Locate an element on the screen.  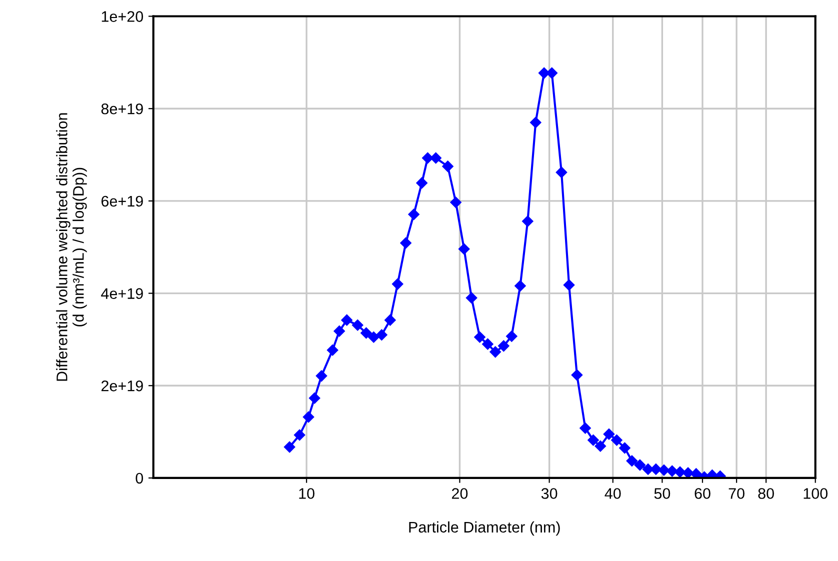
x-tick-label: 30 is located at coordinates (549, 493).